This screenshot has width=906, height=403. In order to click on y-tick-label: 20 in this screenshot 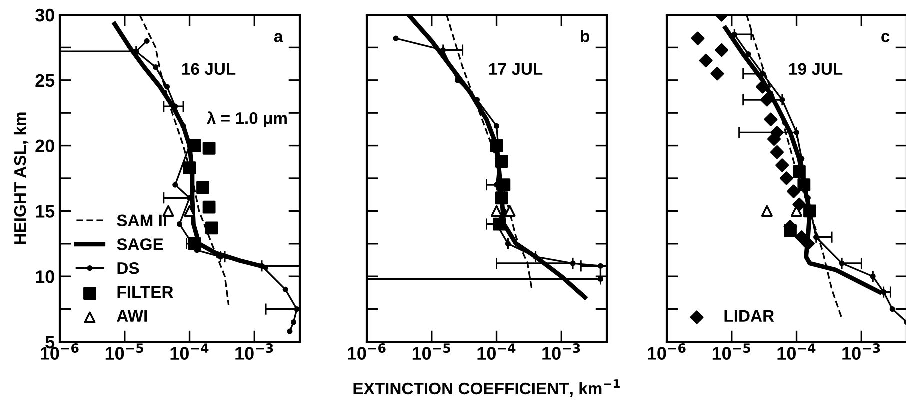, I will do `click(45, 146)`.